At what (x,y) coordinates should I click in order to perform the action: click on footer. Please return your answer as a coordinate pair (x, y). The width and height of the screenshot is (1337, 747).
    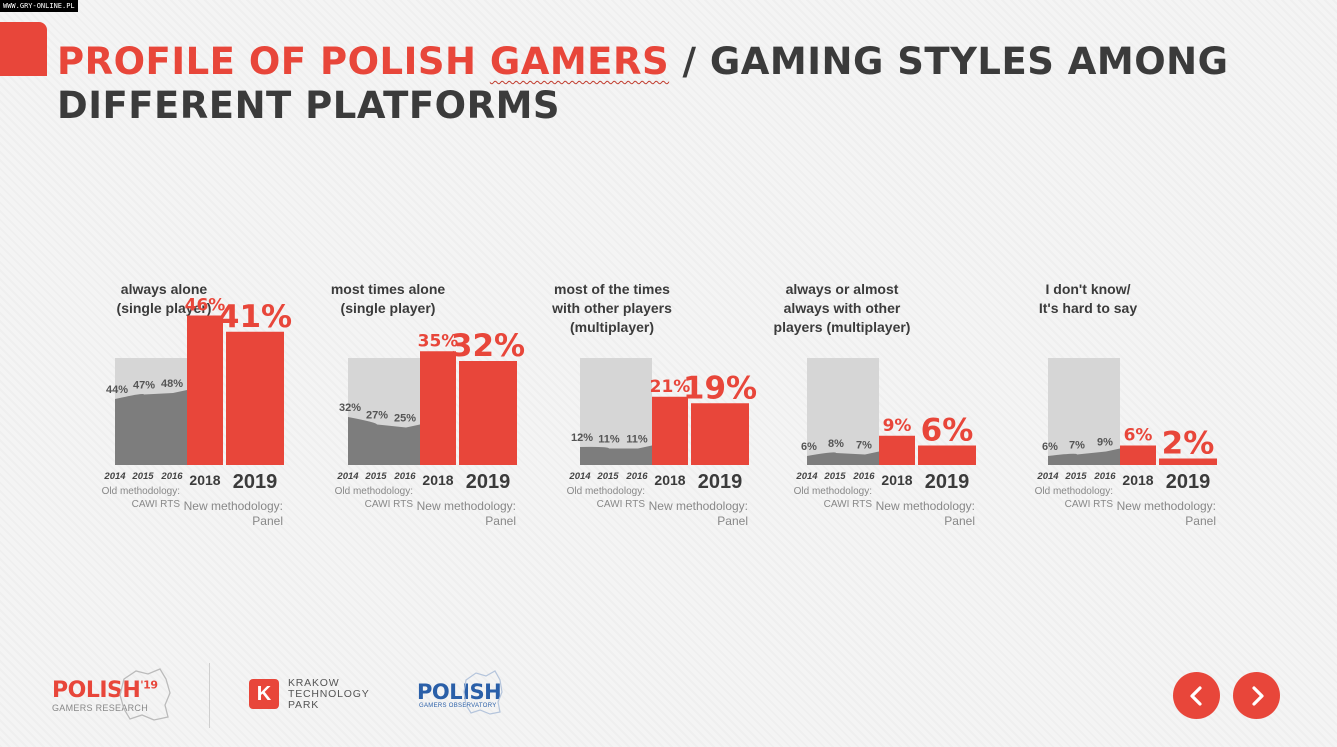
    Looking at the image, I should click on (668, 698).